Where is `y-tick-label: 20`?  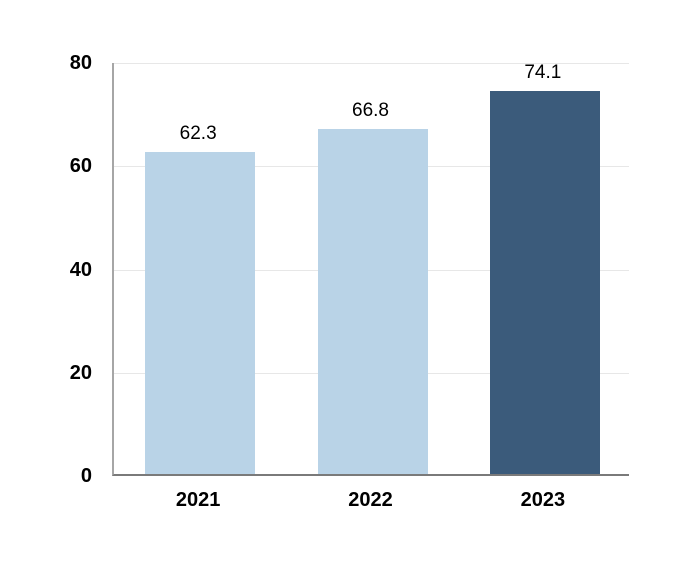
y-tick-label: 20 is located at coordinates (80, 372).